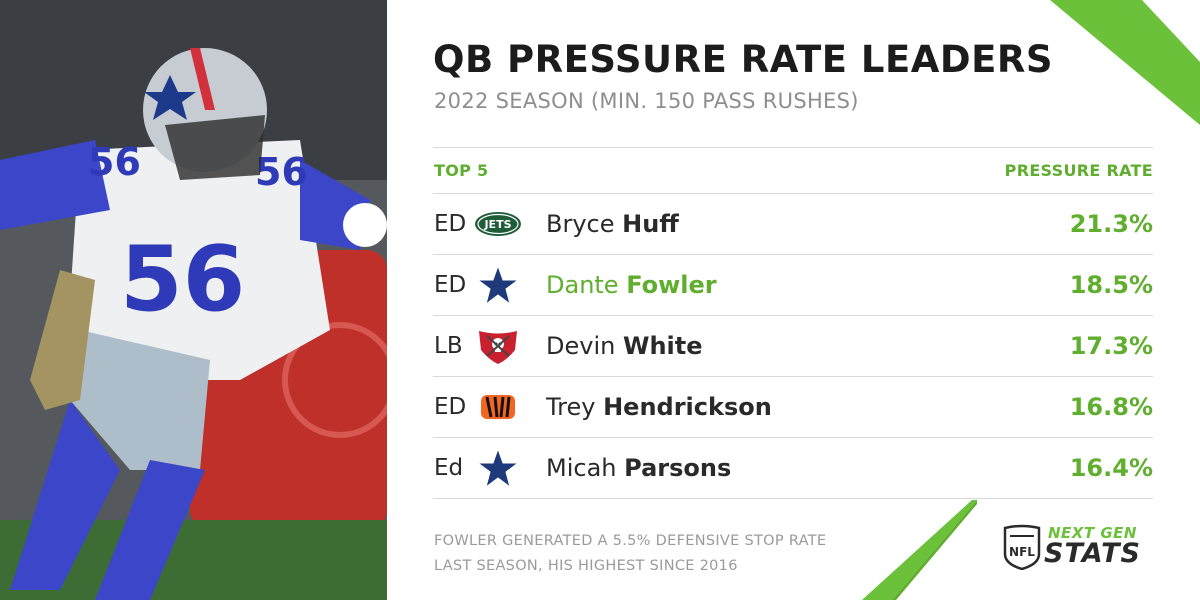  Describe the element at coordinates (743, 59) in the screenshot. I see `page-title: QB PRESSURE RATE LEADERS` at that location.